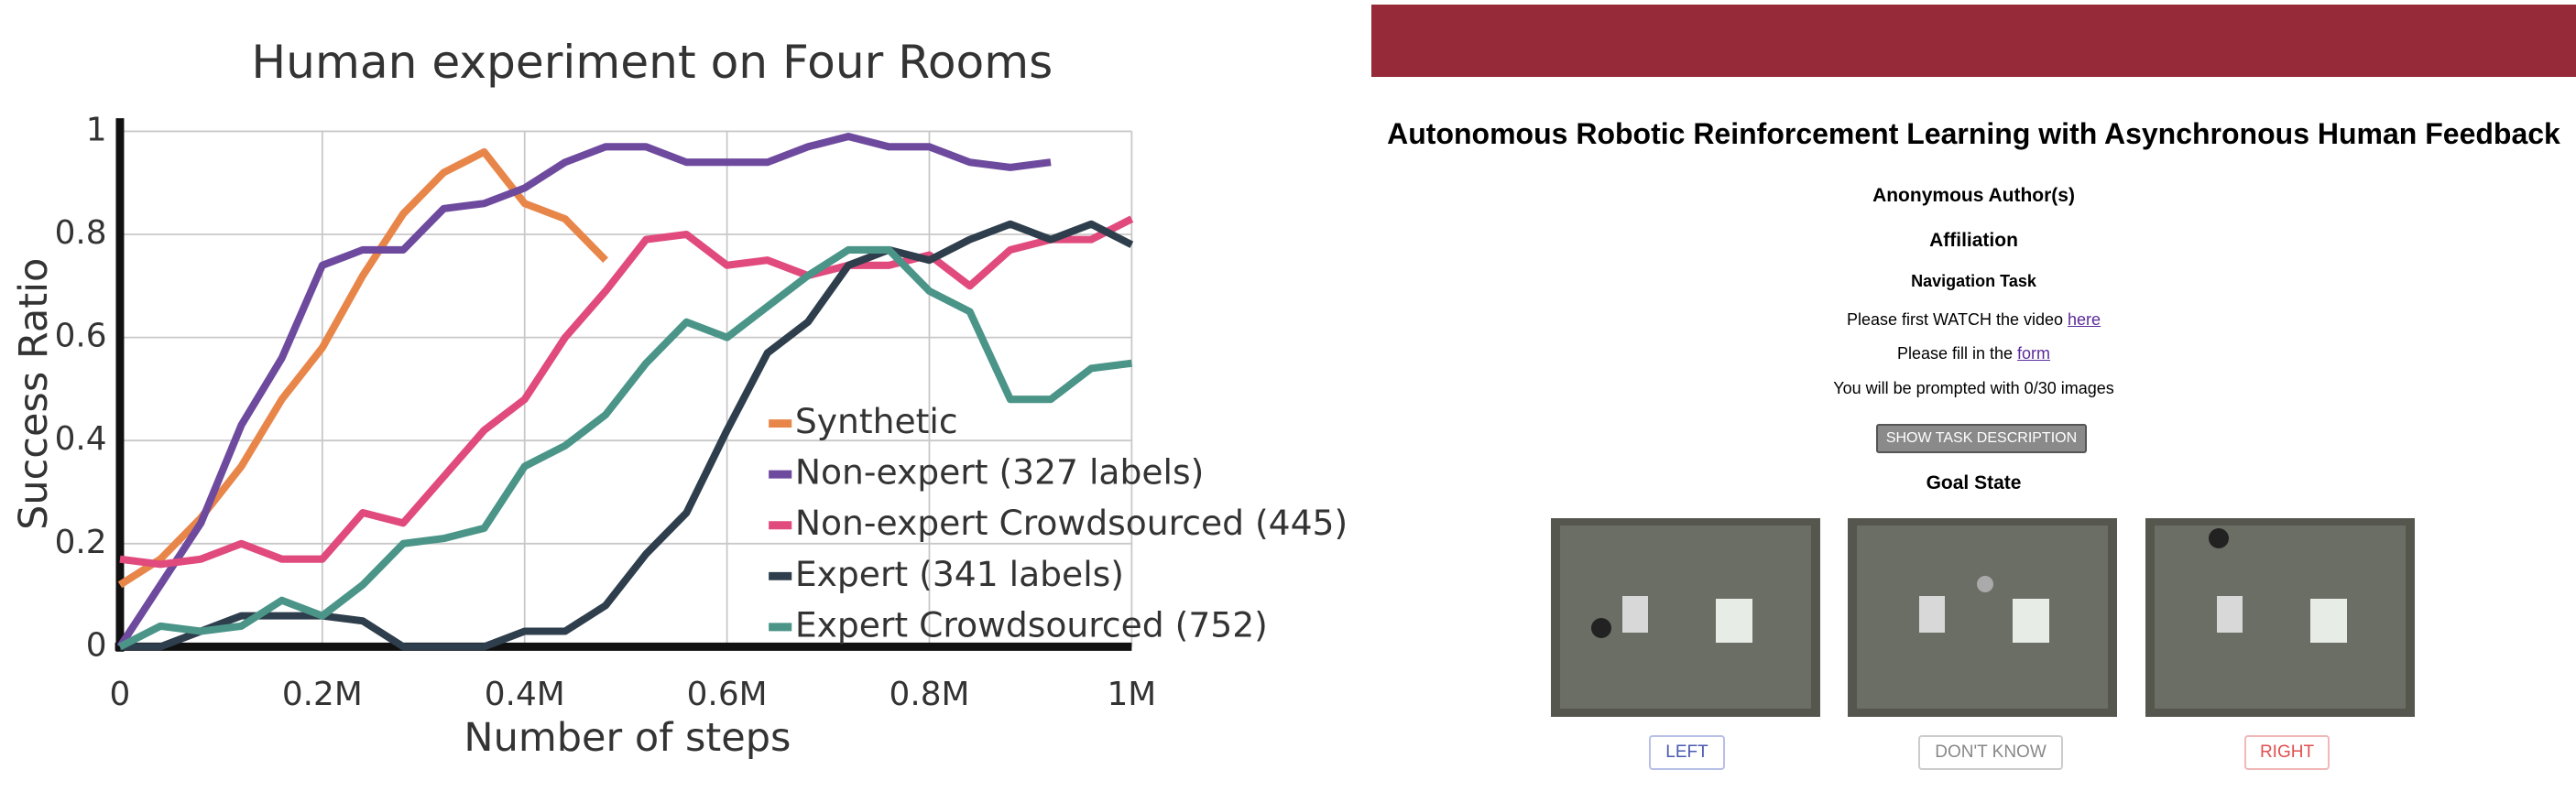 This screenshot has width=2576, height=802. I want to click on x-tick-label: 0, so click(121, 694).